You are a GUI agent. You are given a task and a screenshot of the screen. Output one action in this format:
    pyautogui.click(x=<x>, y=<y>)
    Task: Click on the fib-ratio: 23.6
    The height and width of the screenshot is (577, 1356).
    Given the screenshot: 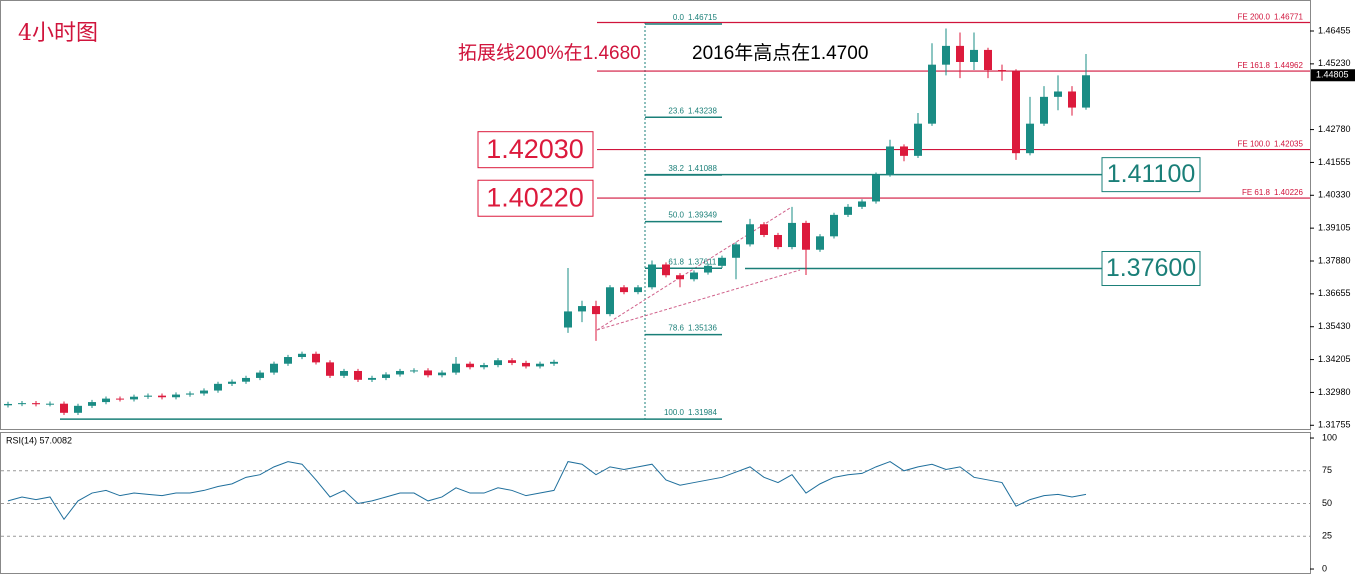 What is the action you would take?
    pyautogui.click(x=676, y=110)
    